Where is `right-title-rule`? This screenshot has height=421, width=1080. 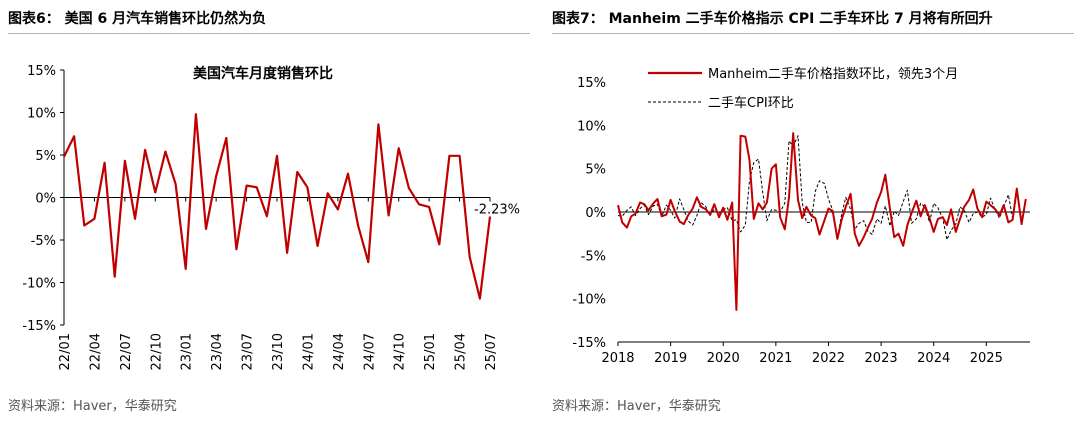 right-title-rule is located at coordinates (813, 33).